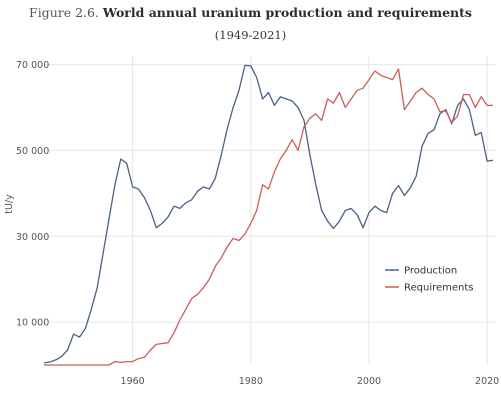 The height and width of the screenshot is (400, 501). I want to click on legend: Production Requirements, so click(429, 280).